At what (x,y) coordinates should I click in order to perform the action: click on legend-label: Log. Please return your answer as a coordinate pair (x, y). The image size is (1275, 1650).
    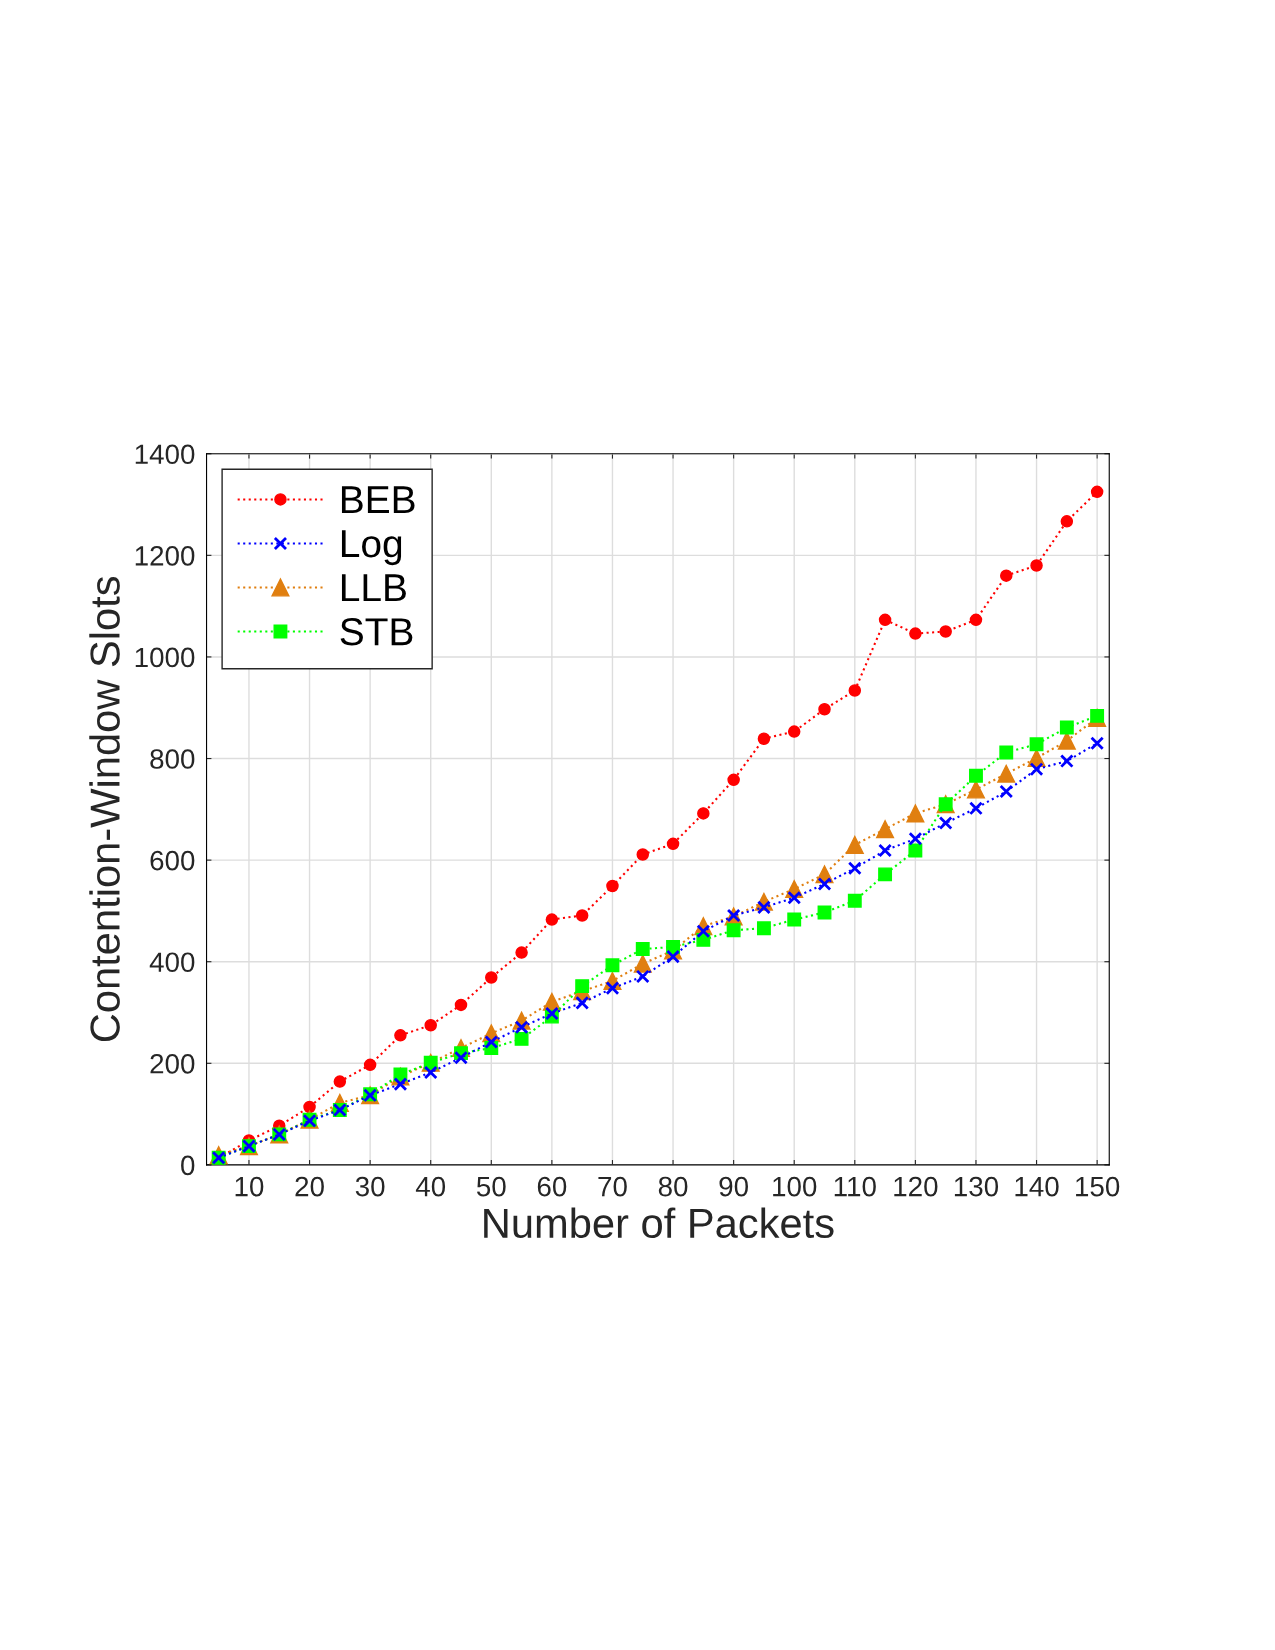
    Looking at the image, I should click on (371, 548).